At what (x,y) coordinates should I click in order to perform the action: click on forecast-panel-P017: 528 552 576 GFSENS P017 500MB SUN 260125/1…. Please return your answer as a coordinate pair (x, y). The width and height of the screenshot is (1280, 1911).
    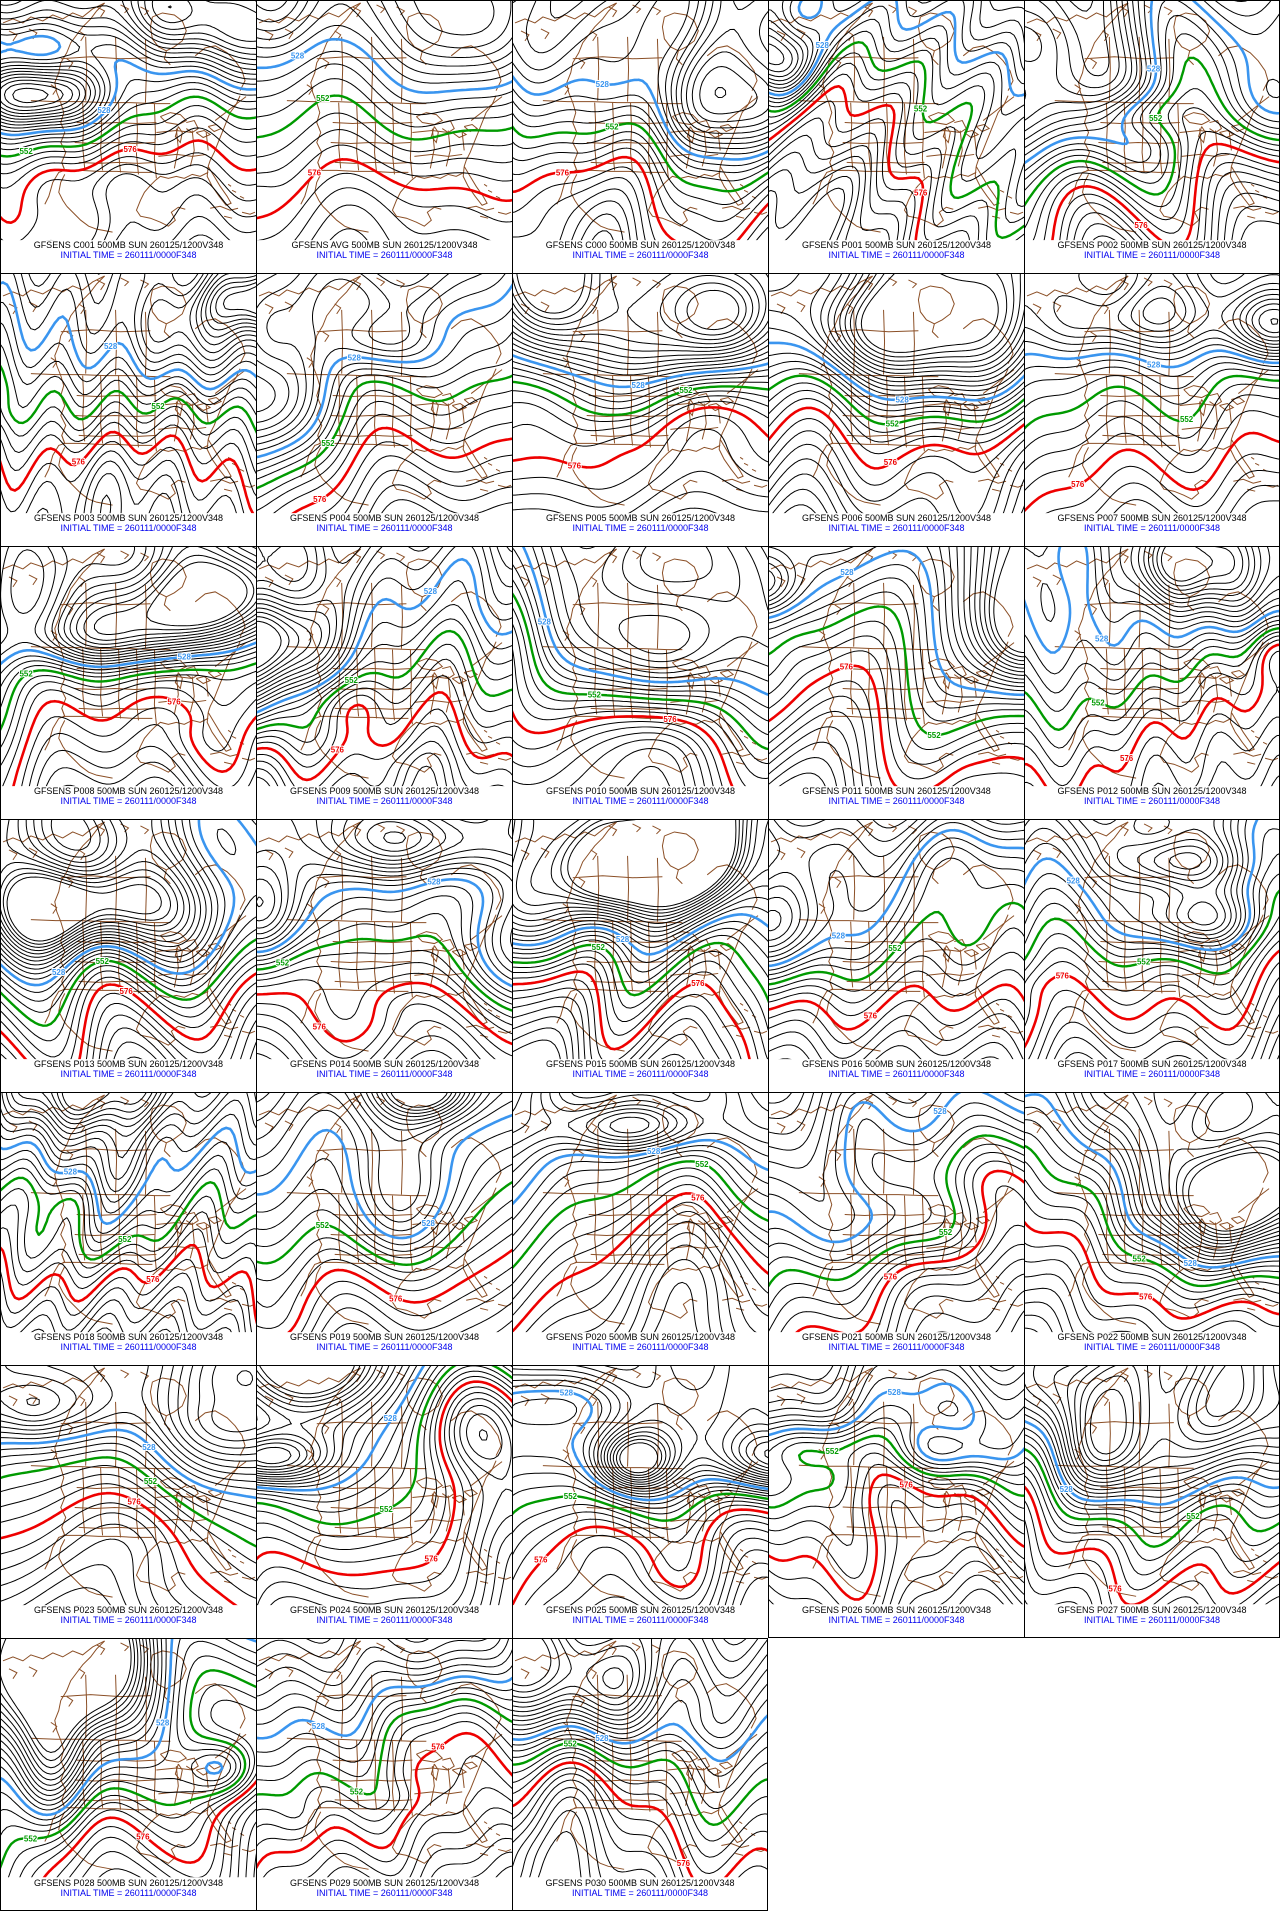
    Looking at the image, I should click on (1152, 955).